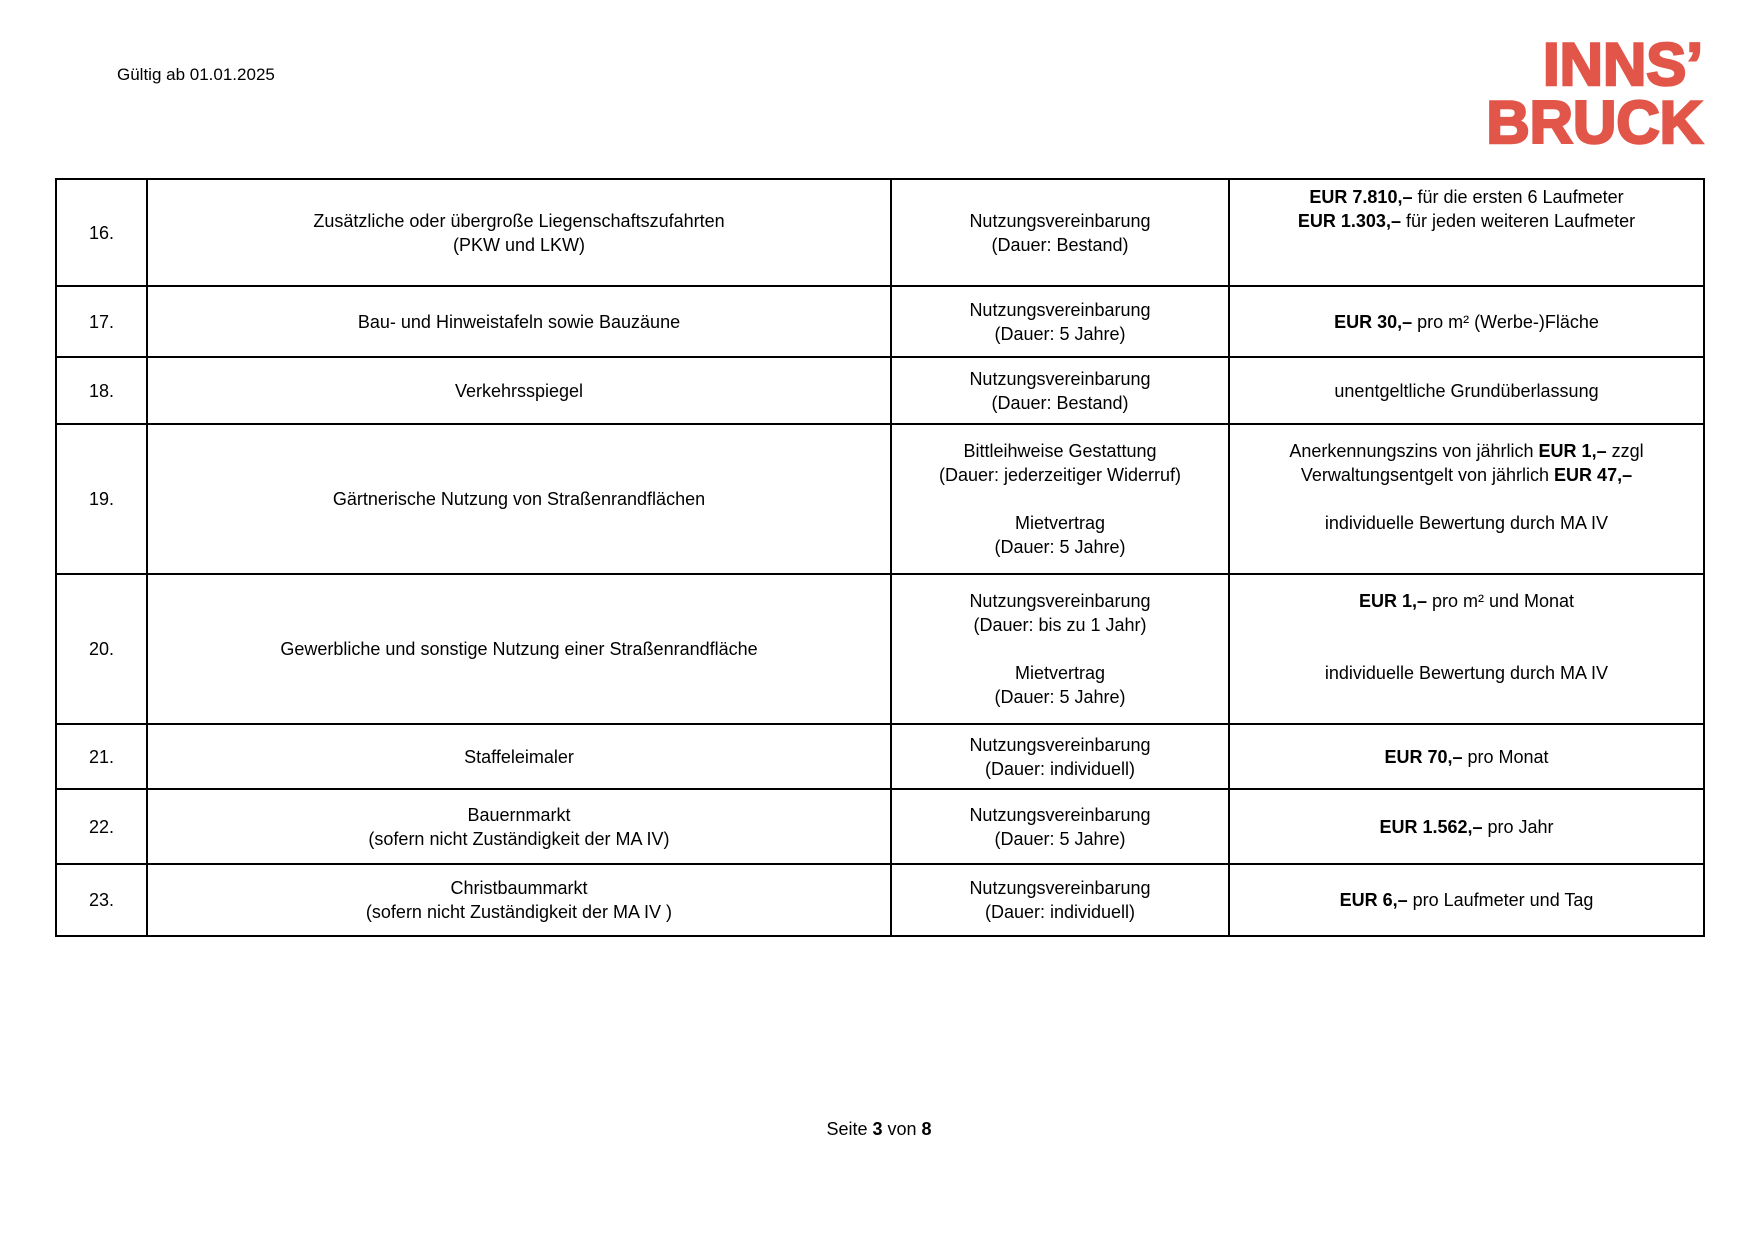 Image resolution: width=1754 pixels, height=1241 pixels. What do you see at coordinates (1060, 451) in the screenshot?
I see `cell-line: Bittleihweise Gestattung` at bounding box center [1060, 451].